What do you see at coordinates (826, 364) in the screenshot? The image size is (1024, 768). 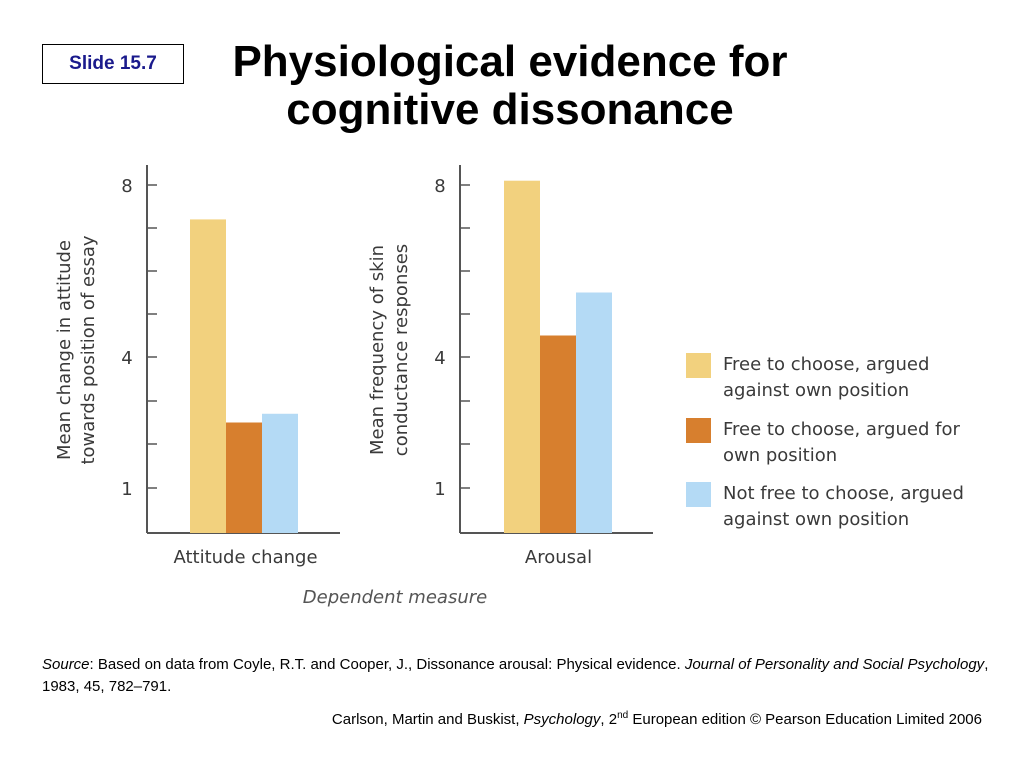 I see `legend-label-1: Free to choose, argued` at bounding box center [826, 364].